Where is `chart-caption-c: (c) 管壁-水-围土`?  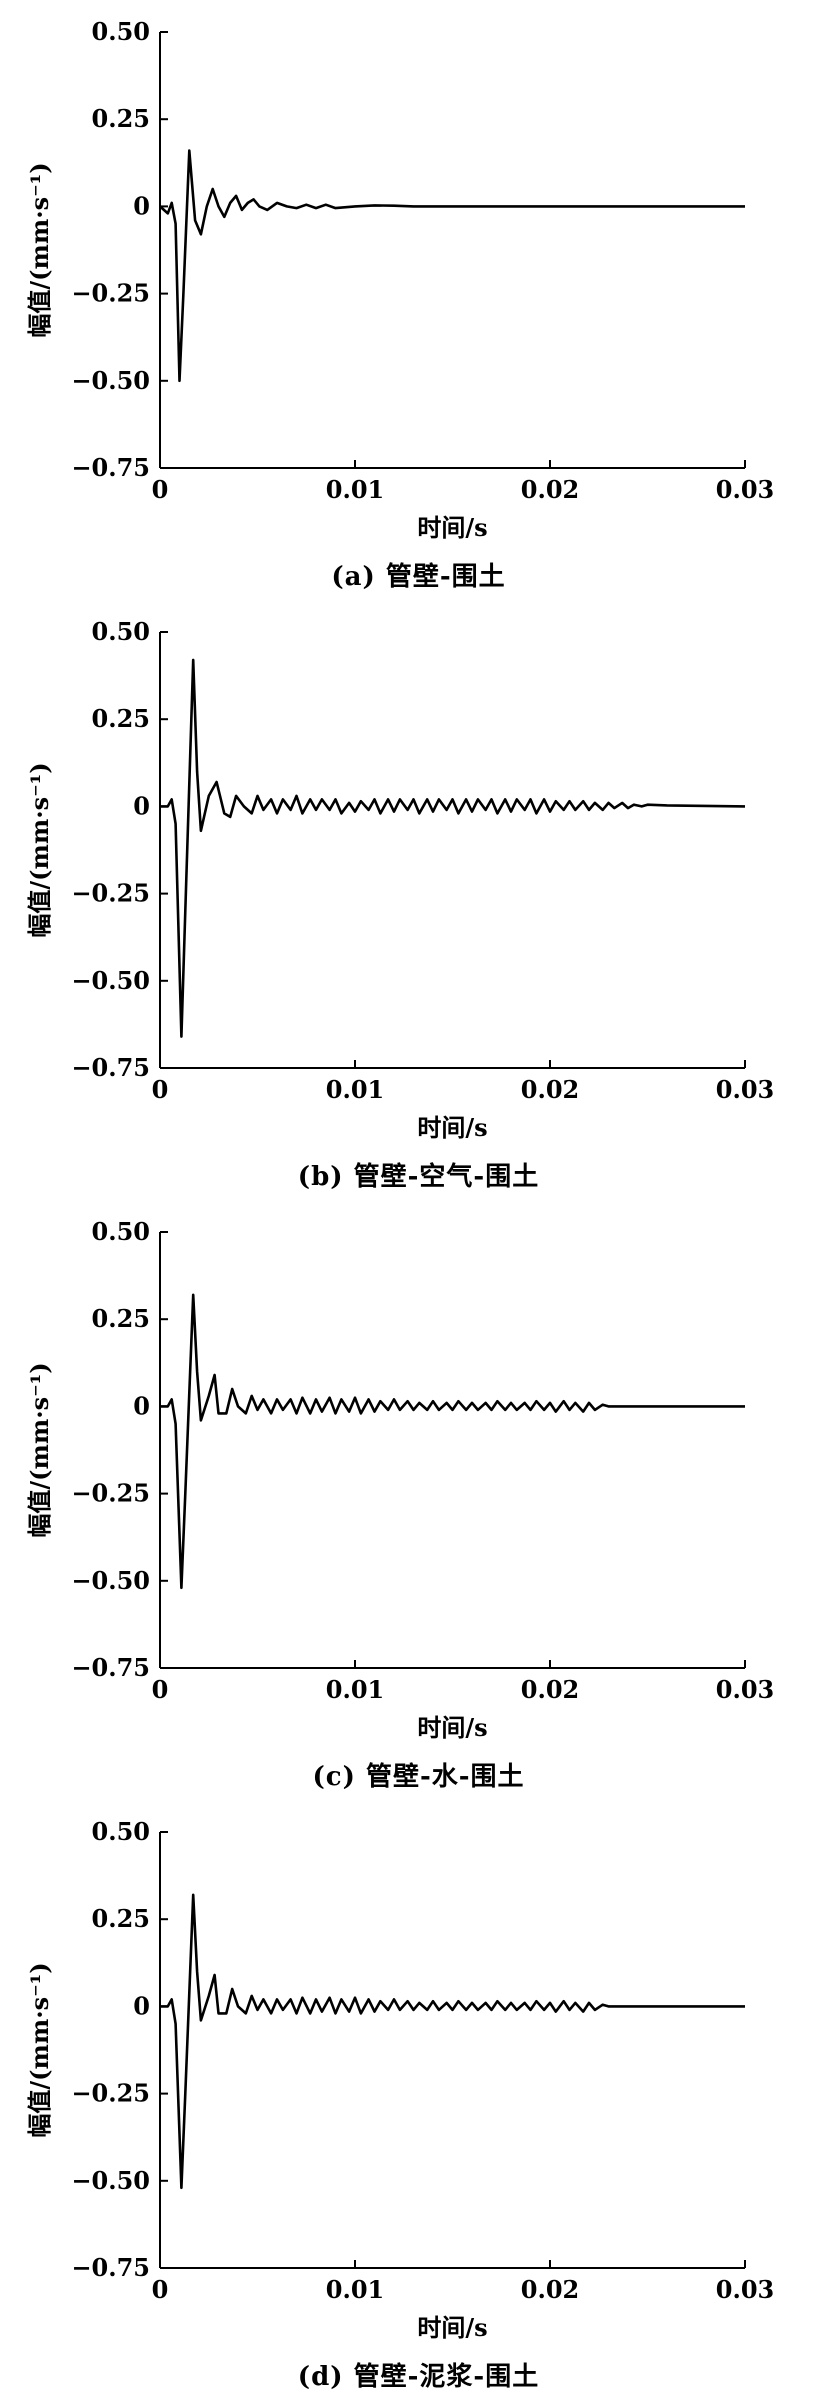
chart-caption-c: (c) 管壁-水-围土 is located at coordinates (418, 1777).